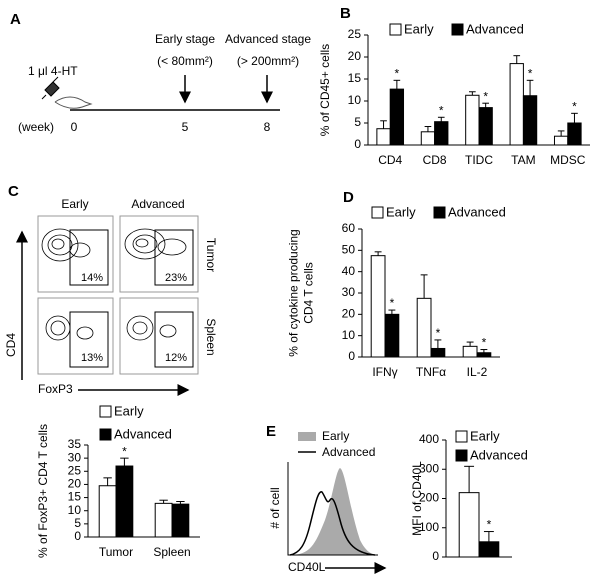 The image size is (600, 583). What do you see at coordinates (429, 439) in the screenshot?
I see `y-tick-label: 400` at bounding box center [429, 439].